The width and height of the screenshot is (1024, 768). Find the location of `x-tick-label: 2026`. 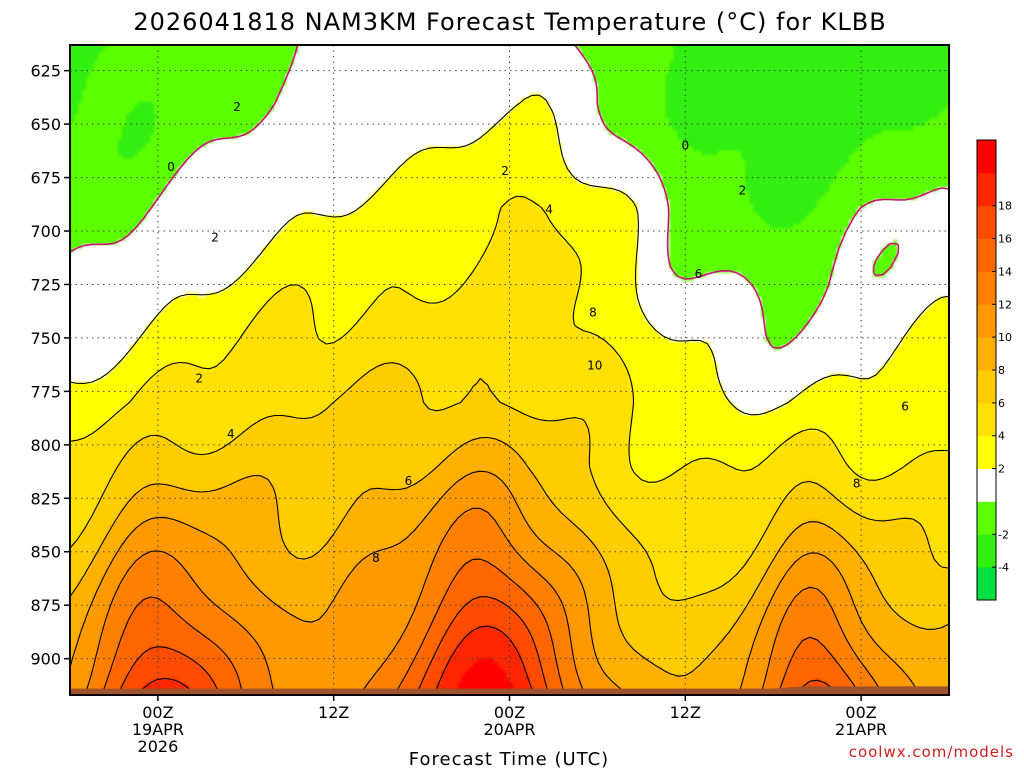

x-tick-label: 2026 is located at coordinates (158, 746).